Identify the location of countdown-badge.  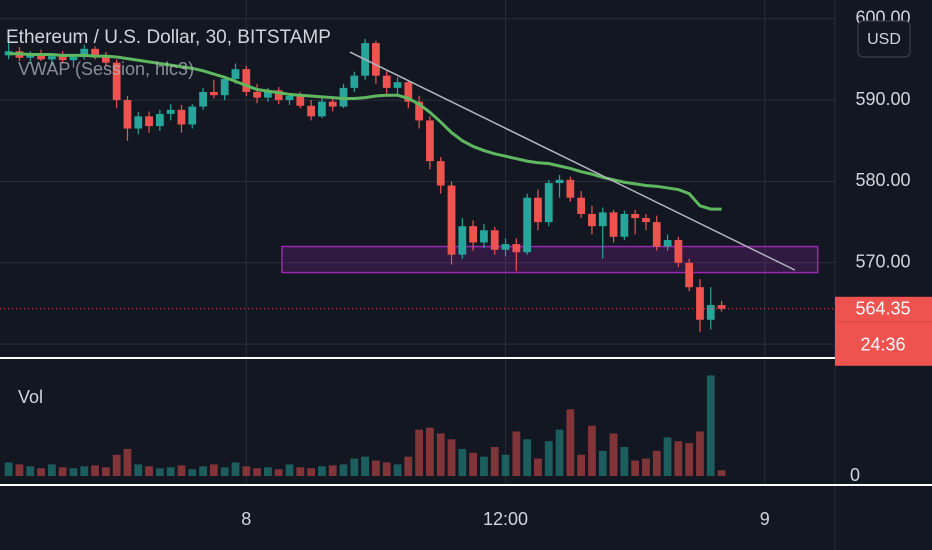
(883, 343).